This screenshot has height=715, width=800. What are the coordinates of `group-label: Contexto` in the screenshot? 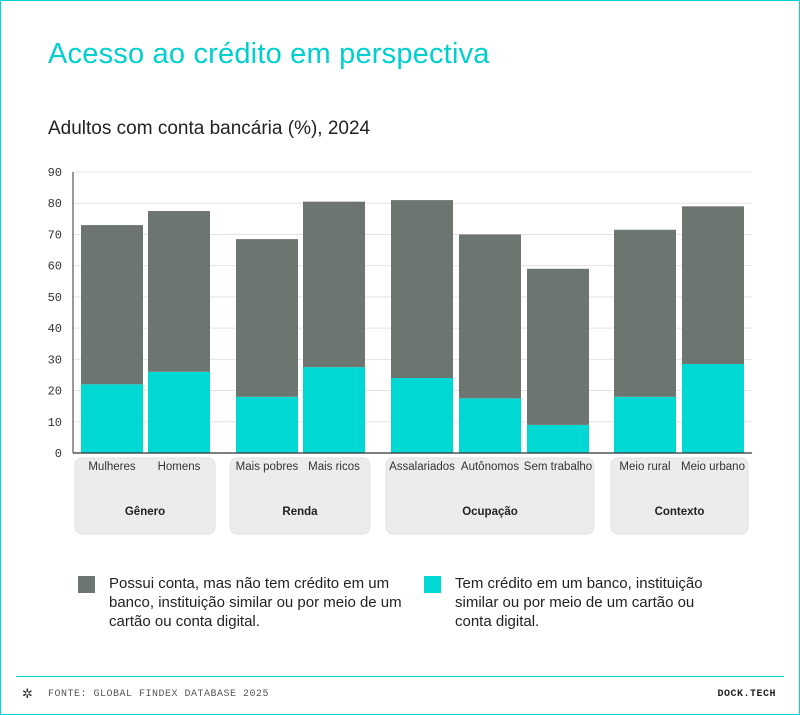 It's located at (680, 512).